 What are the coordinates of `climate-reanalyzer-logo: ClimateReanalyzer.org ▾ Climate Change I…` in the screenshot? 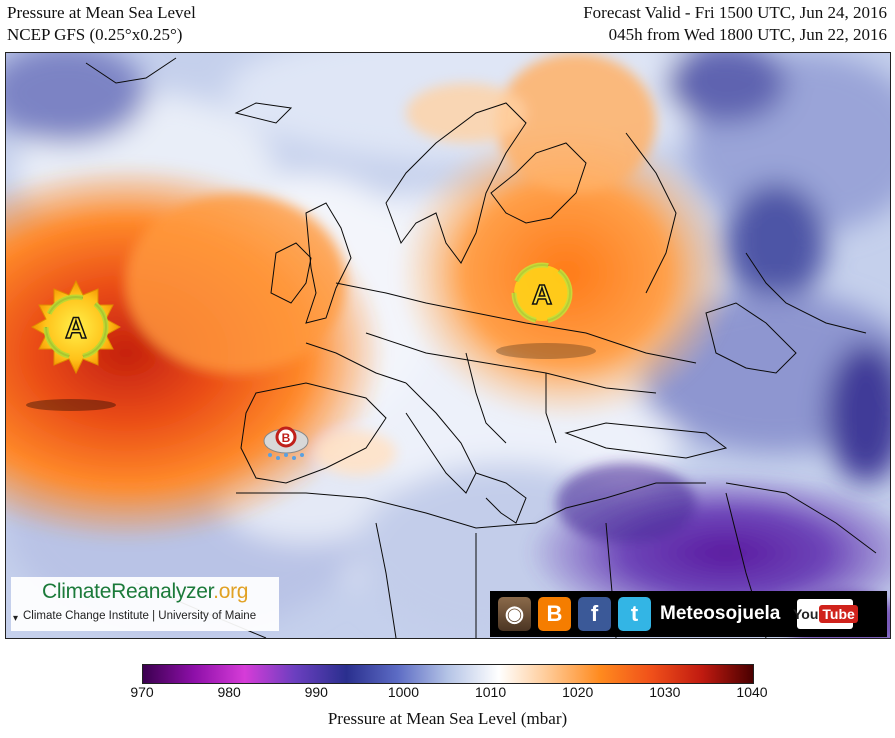 It's located at (145, 604).